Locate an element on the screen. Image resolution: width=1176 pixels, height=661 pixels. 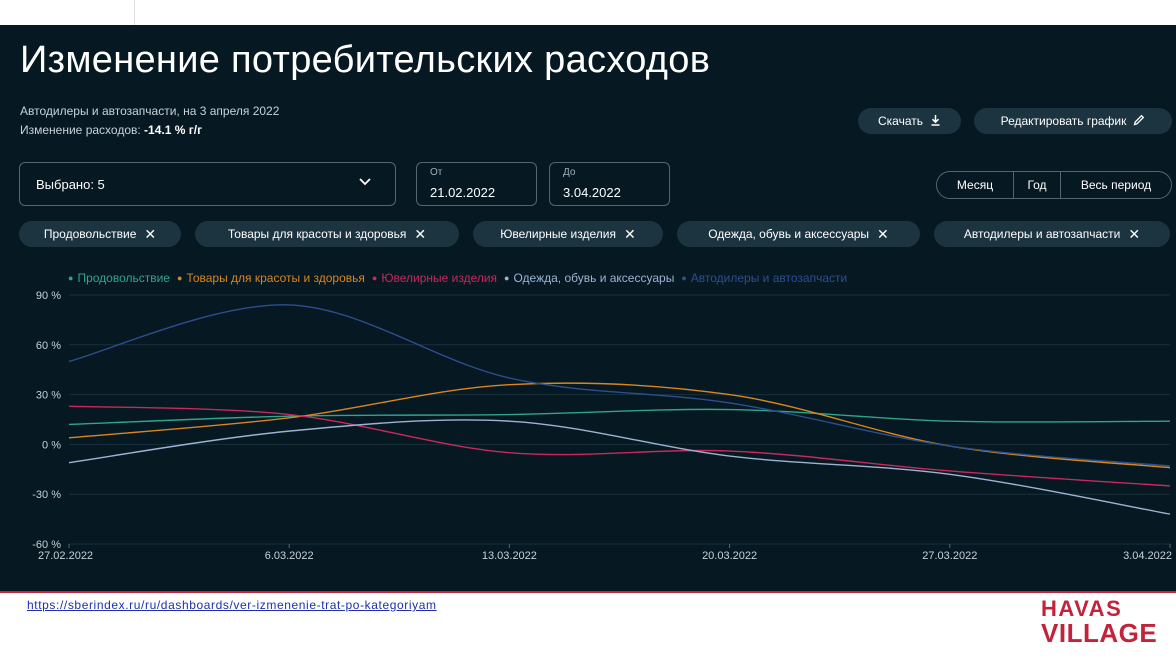
legend-item: ● Продовольствие is located at coordinates (119, 278).